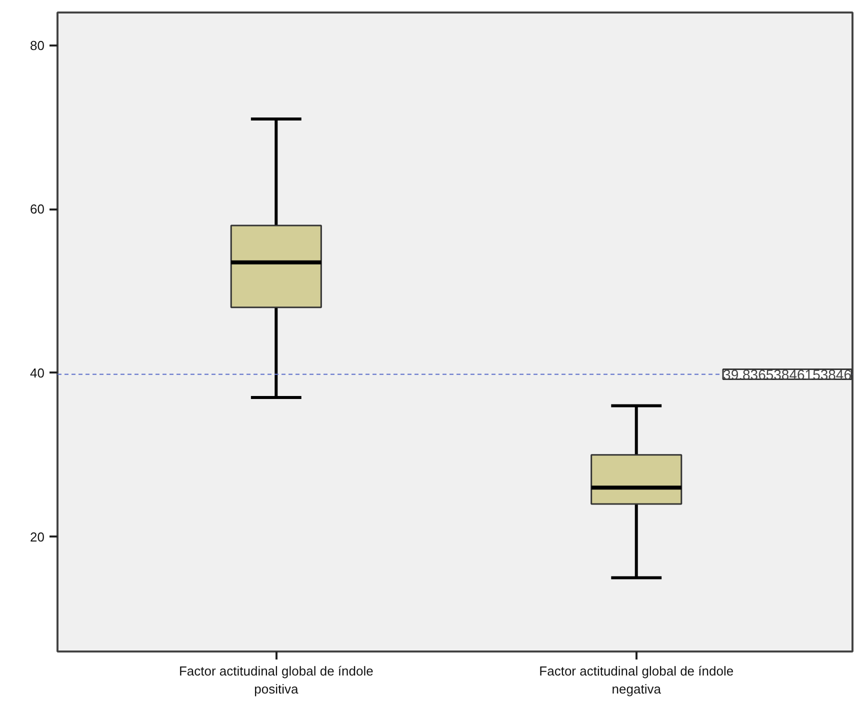 The width and height of the screenshot is (855, 706). What do you see at coordinates (276, 680) in the screenshot?
I see `x-tick-label: Factor actitudinal global de índole positiva` at bounding box center [276, 680].